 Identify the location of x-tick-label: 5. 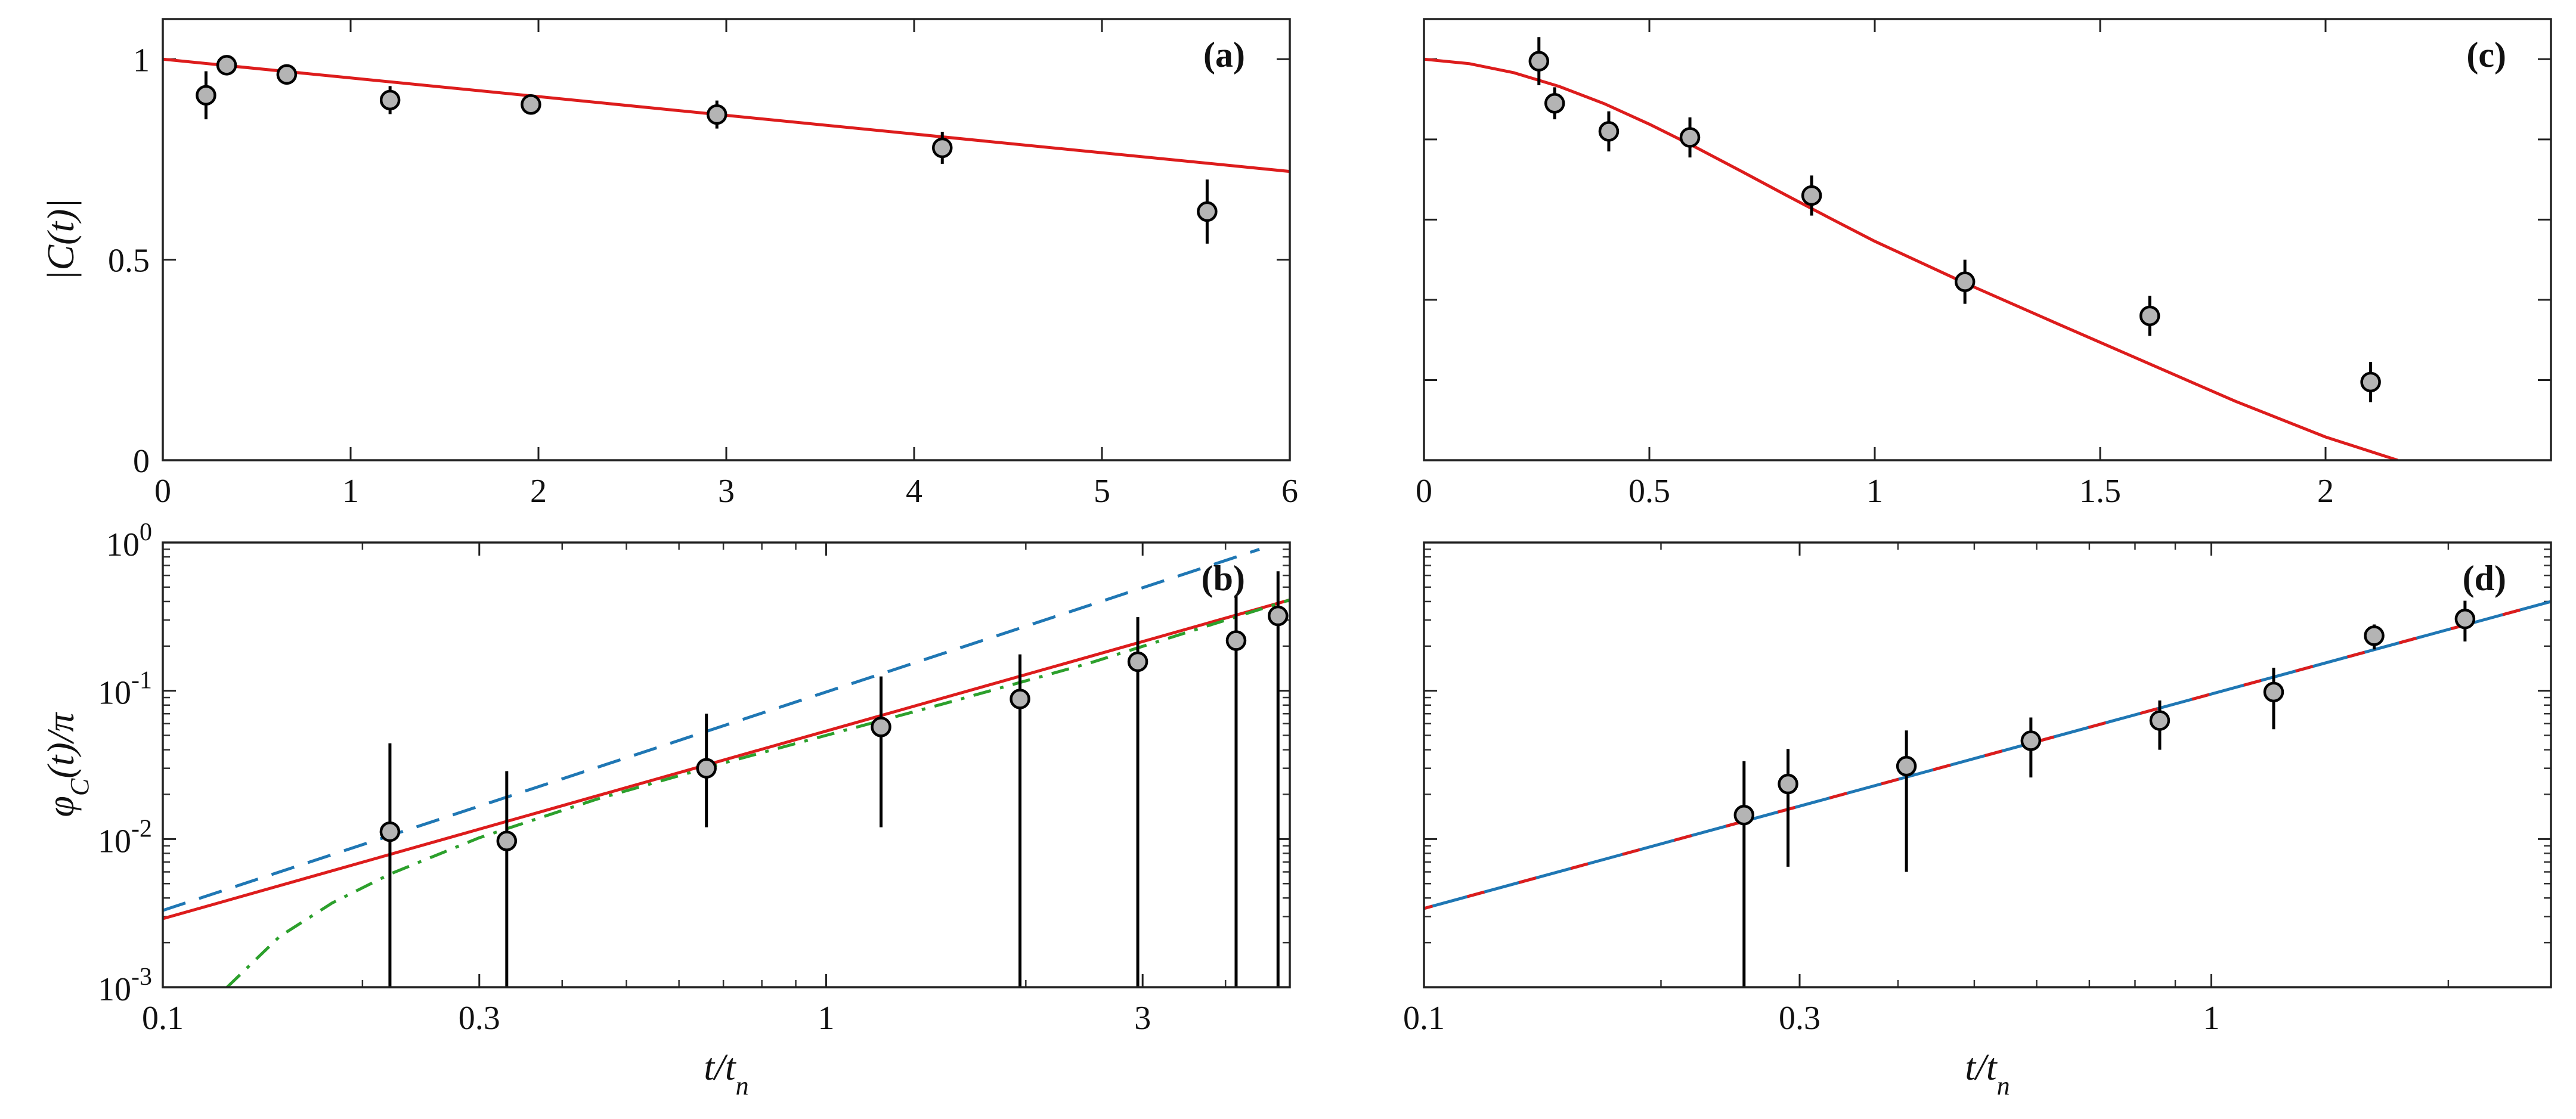
(1102, 491).